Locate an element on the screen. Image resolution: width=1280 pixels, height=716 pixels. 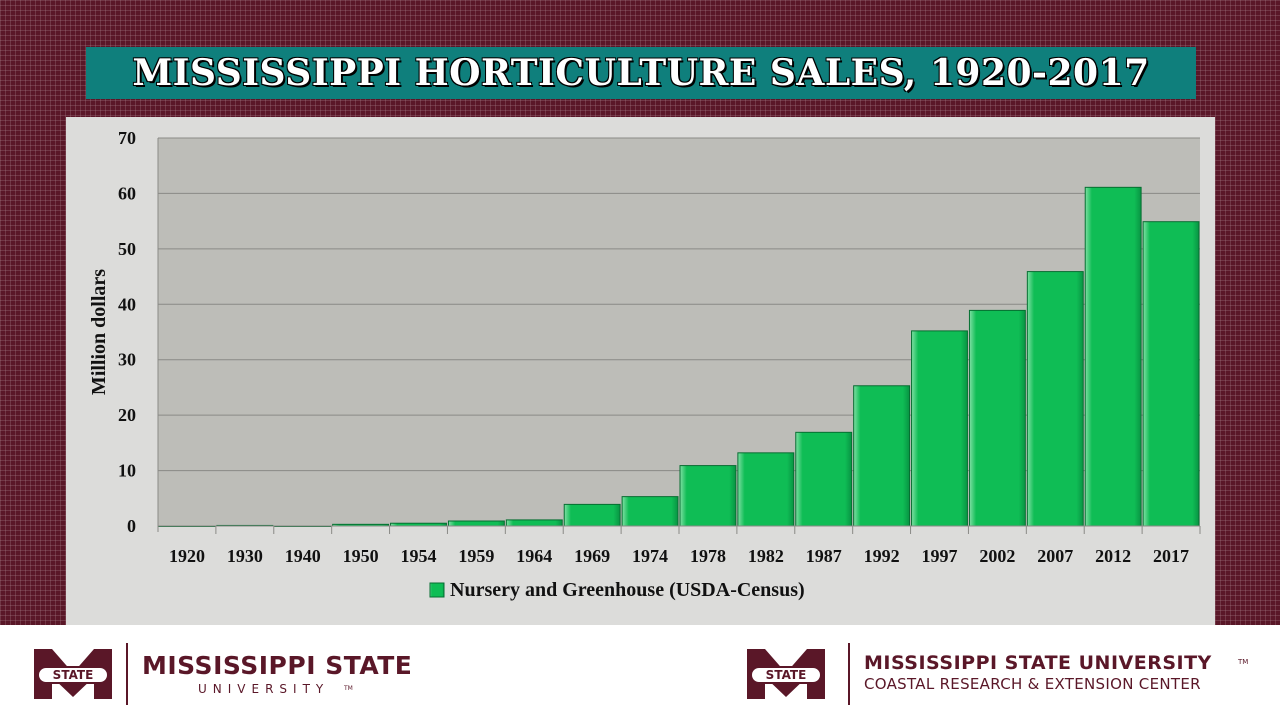
y-tick-label: 60 is located at coordinates (127, 193).